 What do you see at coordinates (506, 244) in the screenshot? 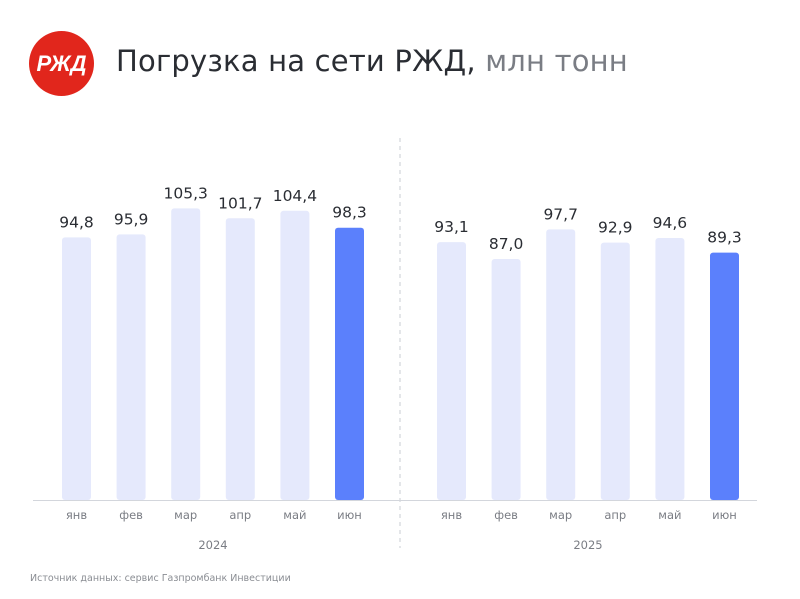
I see `data-label: 87,0` at bounding box center [506, 244].